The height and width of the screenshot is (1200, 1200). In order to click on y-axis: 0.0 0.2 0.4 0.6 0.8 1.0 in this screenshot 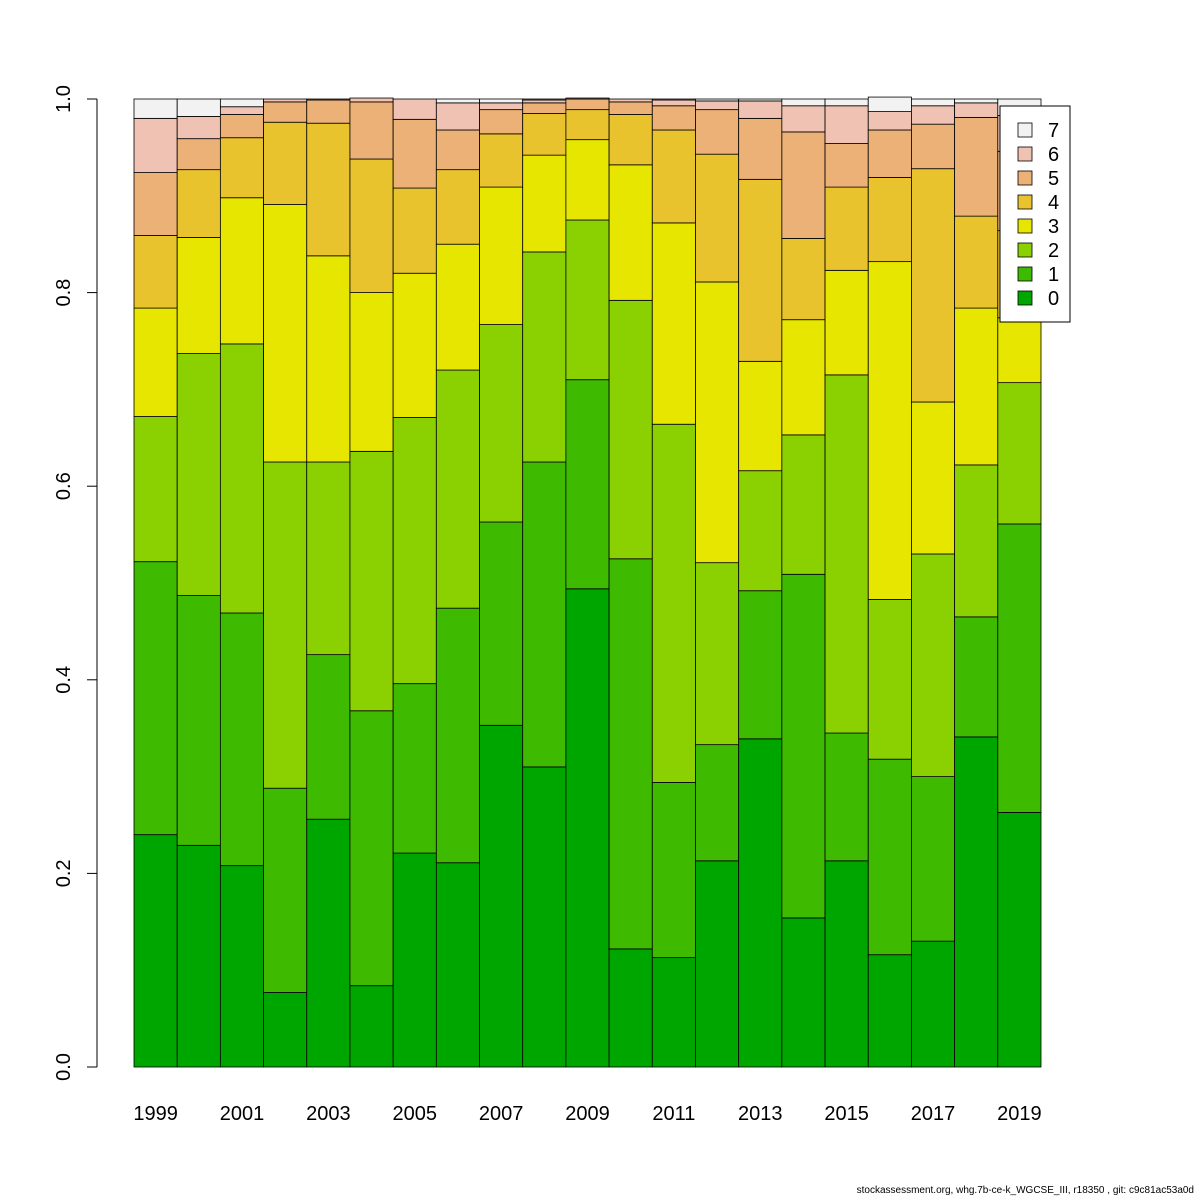, I will do `click(75, 583)`.